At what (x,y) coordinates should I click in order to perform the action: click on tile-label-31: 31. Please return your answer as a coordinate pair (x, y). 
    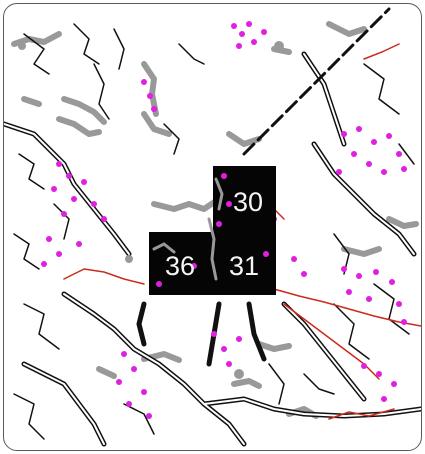
    Looking at the image, I should click on (244, 266).